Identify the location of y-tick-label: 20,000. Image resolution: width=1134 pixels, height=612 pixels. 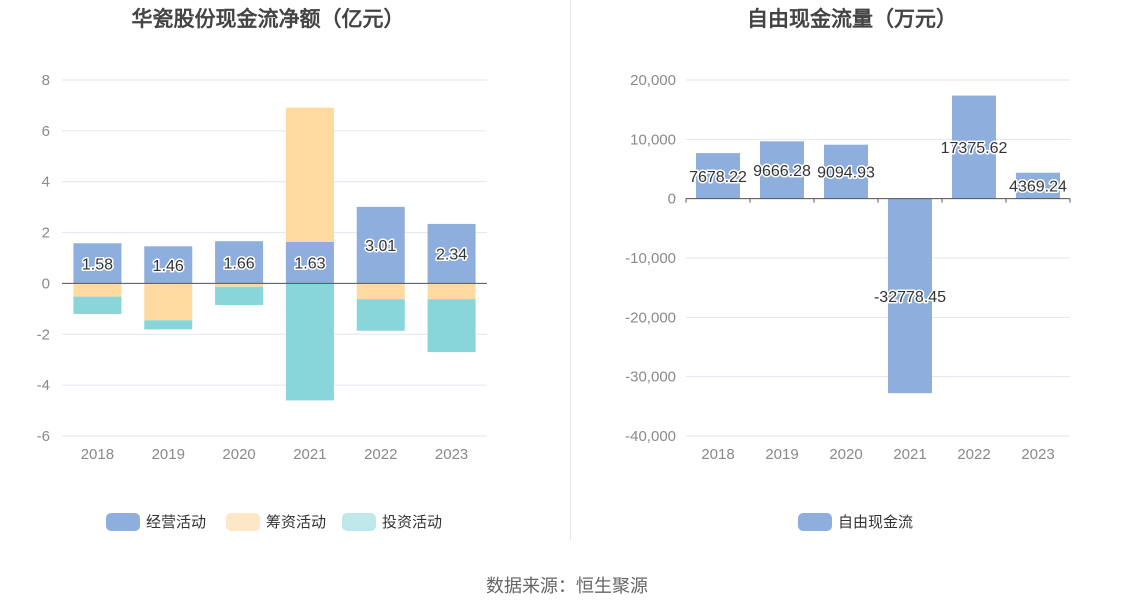
(653, 80).